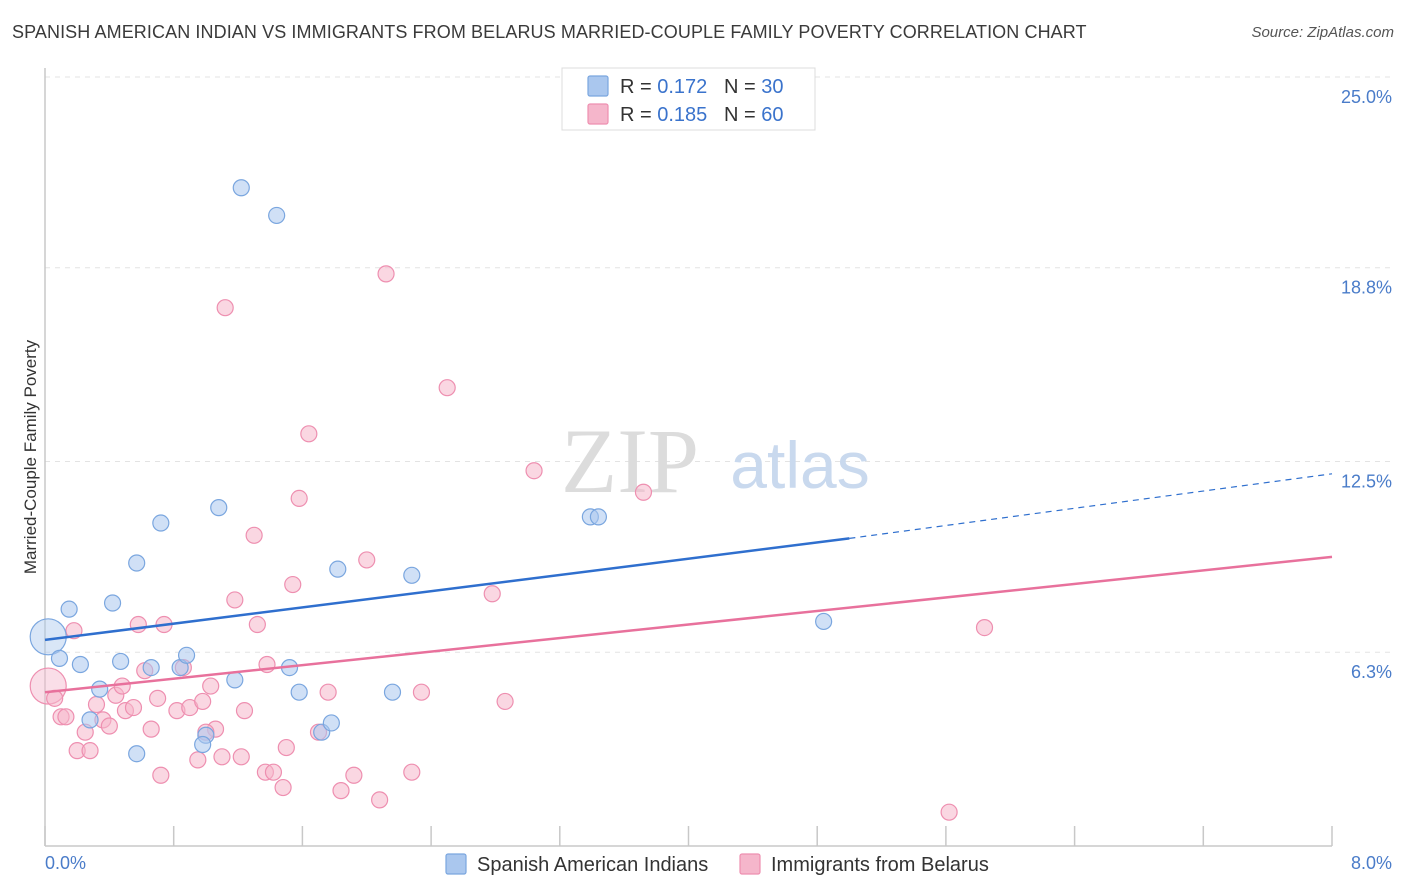  What do you see at coordinates (799, 465) in the screenshot?
I see `watermark-atlas: atlas` at bounding box center [799, 465].